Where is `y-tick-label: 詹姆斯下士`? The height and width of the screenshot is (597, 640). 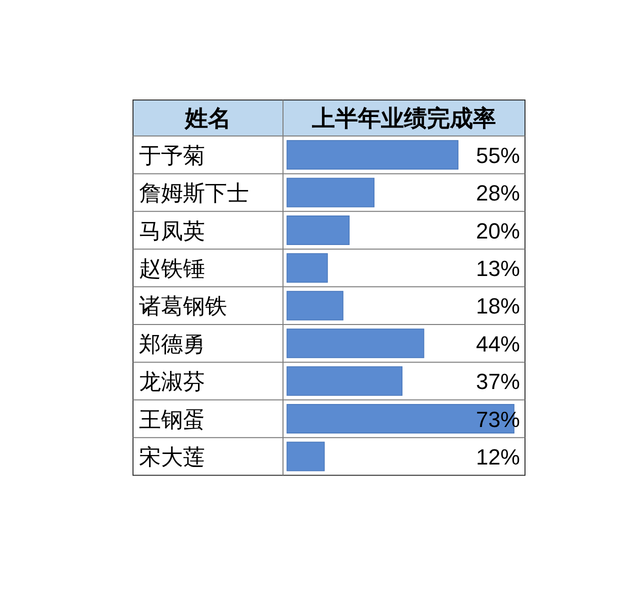
y-tick-label: 詹姆斯下士 is located at coordinates (194, 193).